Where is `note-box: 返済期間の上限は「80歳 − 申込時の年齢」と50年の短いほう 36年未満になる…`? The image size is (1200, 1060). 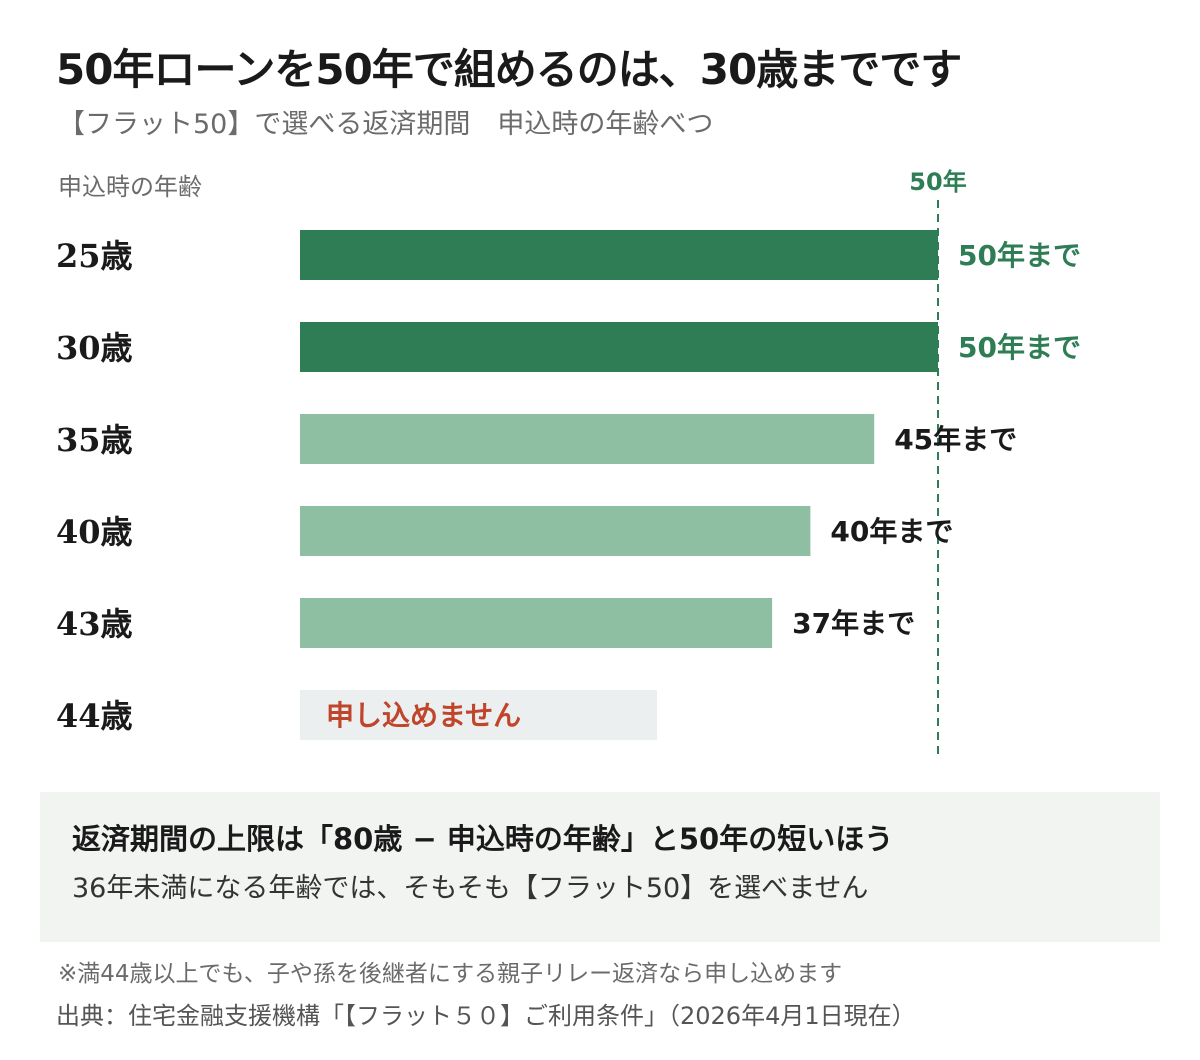
note-box: 返済期間の上限は「80歳 − 申込時の年齢」と50年の短いほう 36年未満になる… is located at coordinates (600, 867).